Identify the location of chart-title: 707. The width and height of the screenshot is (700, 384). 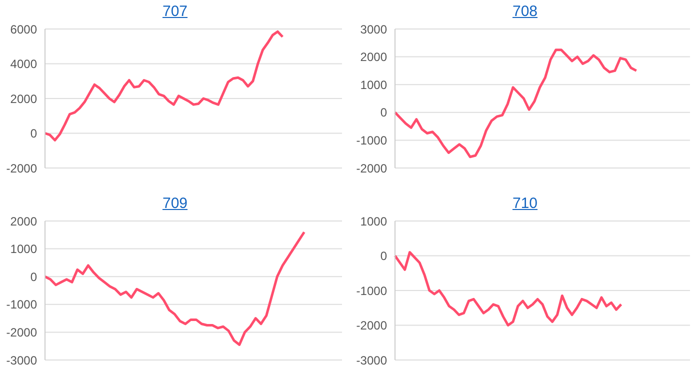
(175, 11).